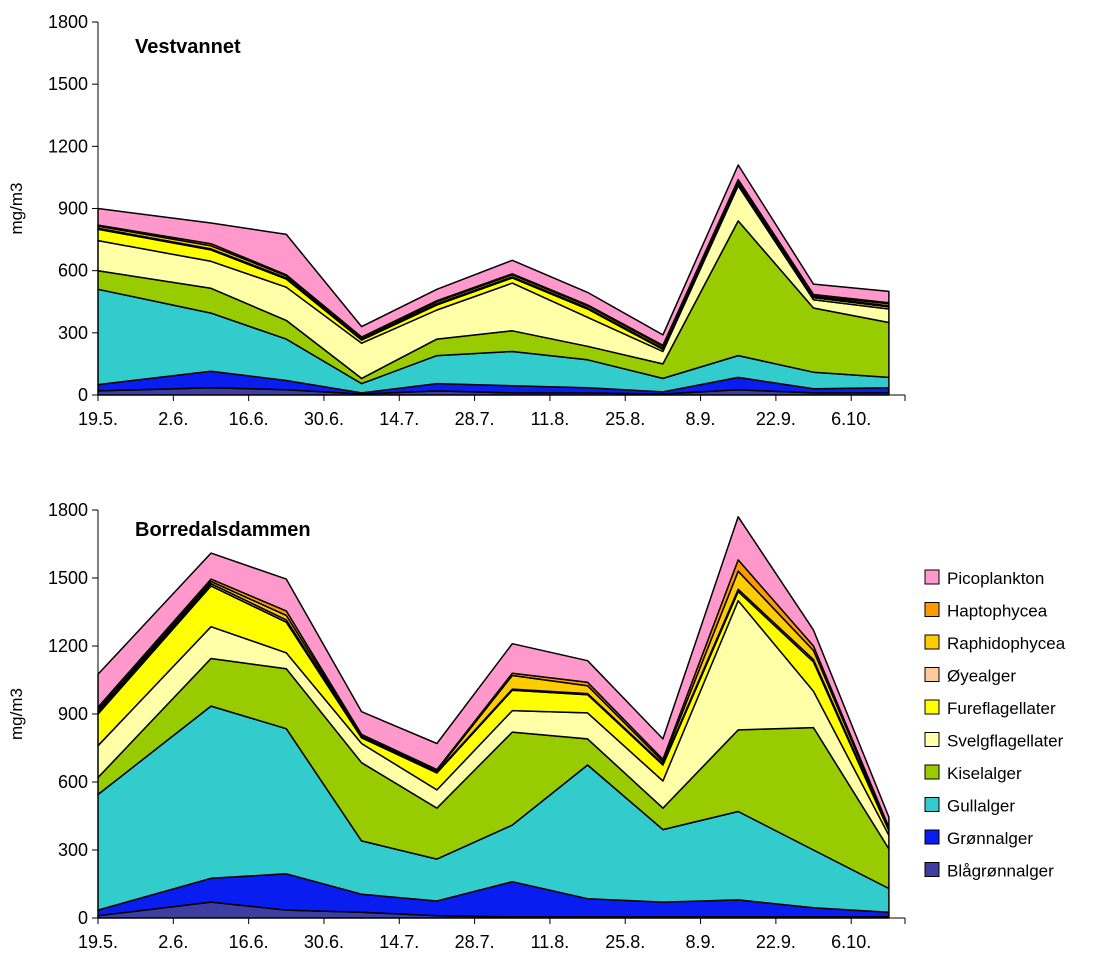 The image size is (1098, 968). Describe the element at coordinates (1005, 741) in the screenshot. I see `legend-label-svelgflagellater: Svelgflagellater` at that location.